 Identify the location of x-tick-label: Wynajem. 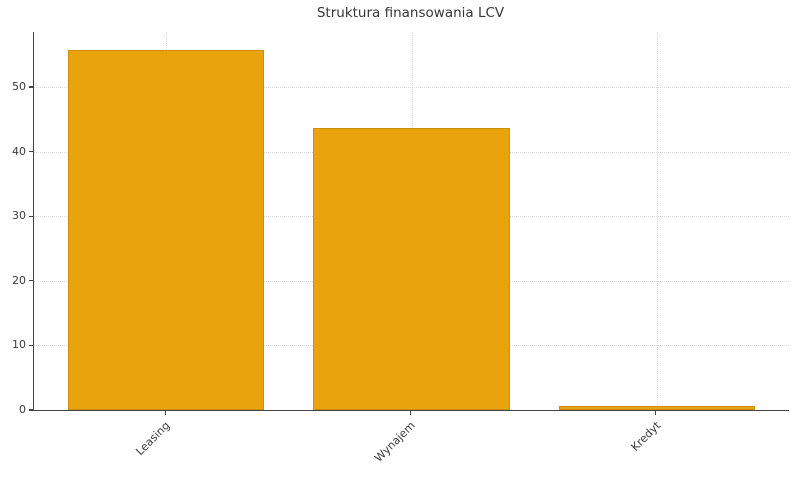
(395, 442).